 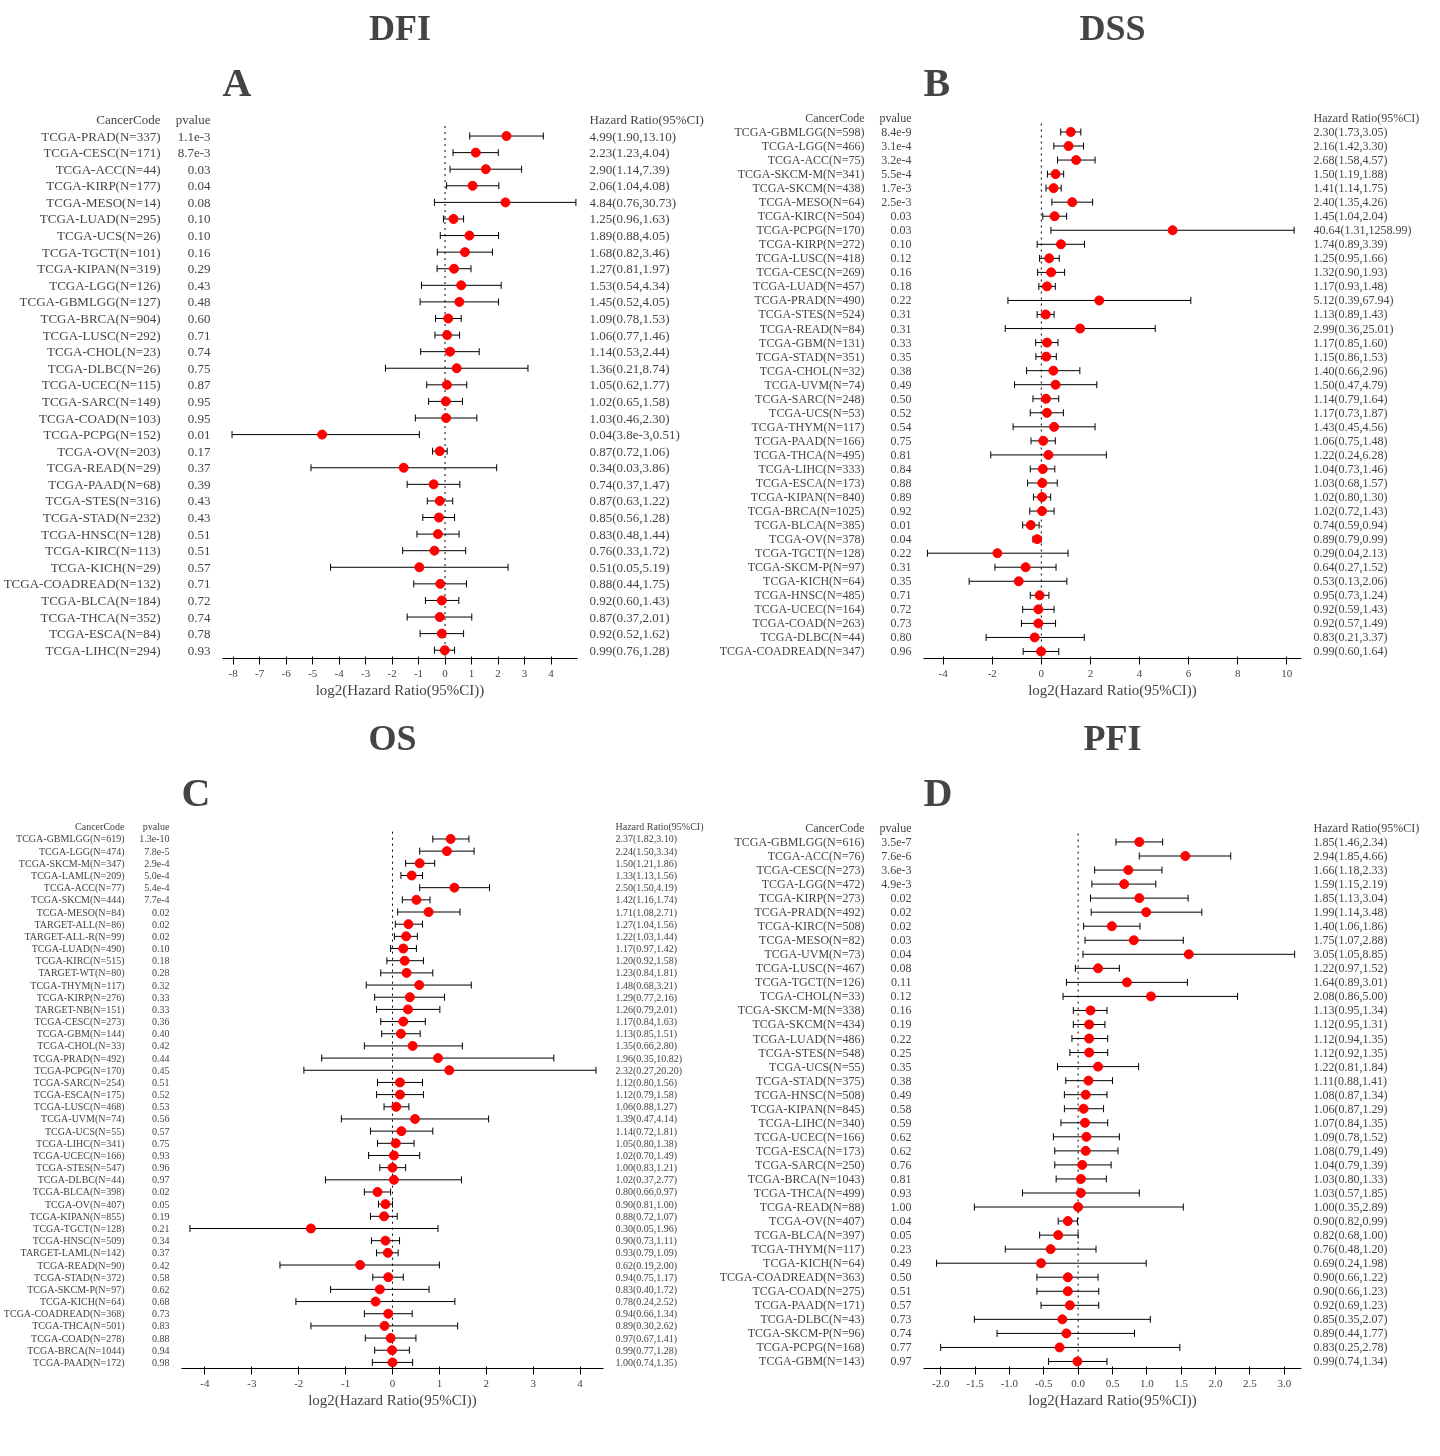 I want to click on y-tick-label: TCGA-STAD(N=232), so click(x=102, y=518).